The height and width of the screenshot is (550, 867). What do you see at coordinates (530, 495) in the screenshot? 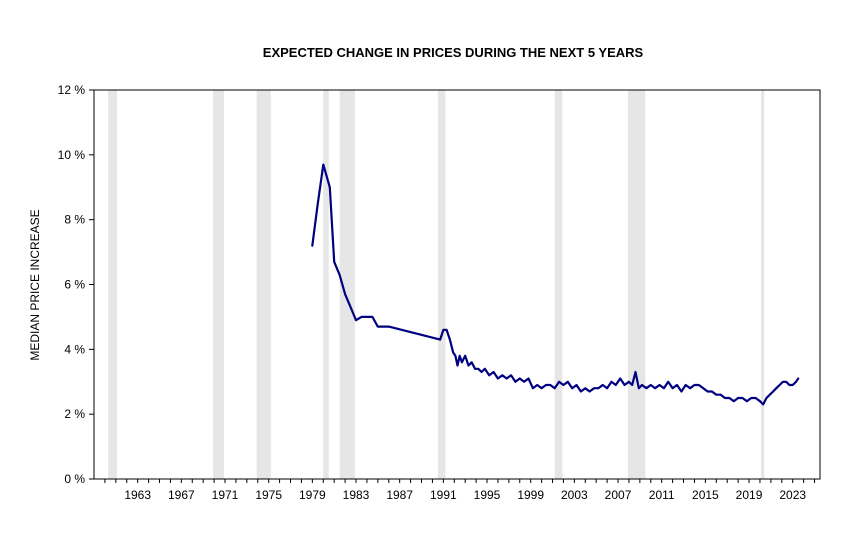
I see `x-tick-label: 1999` at bounding box center [530, 495].